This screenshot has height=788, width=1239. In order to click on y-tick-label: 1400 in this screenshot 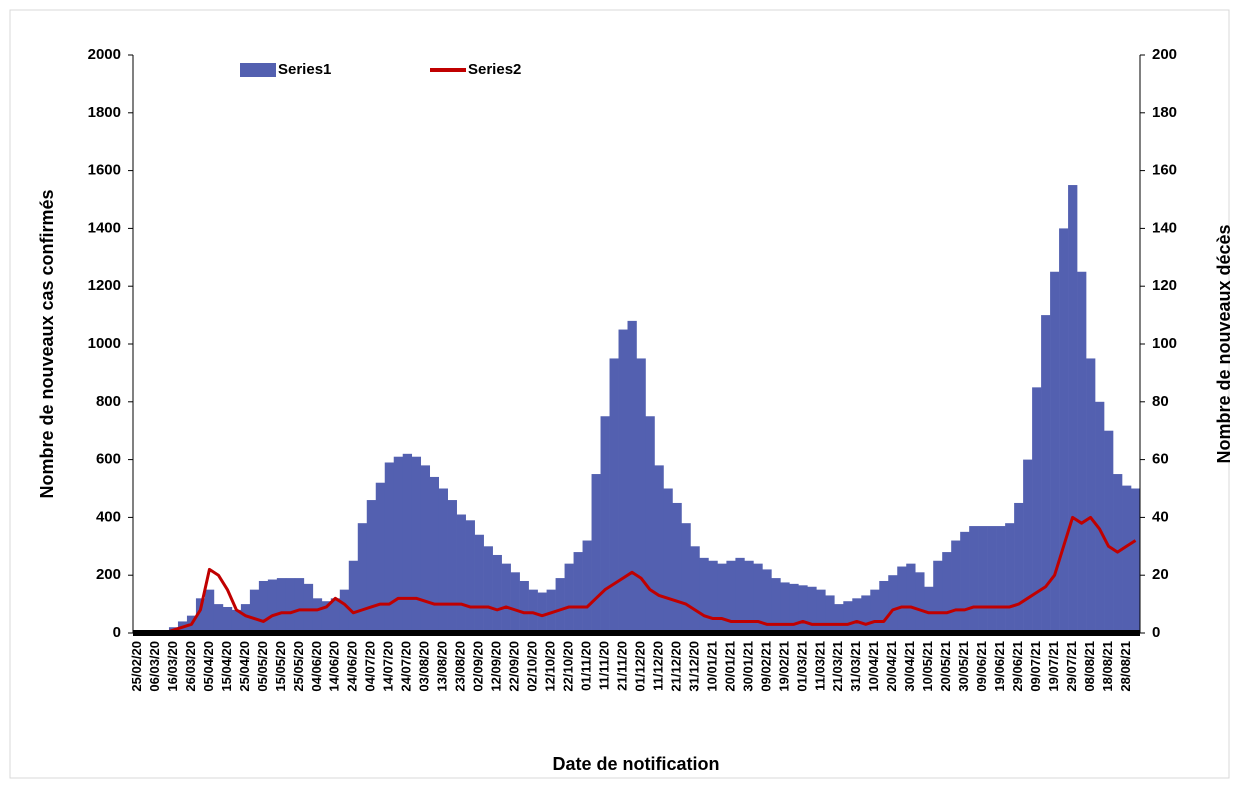, I will do `click(104, 227)`.